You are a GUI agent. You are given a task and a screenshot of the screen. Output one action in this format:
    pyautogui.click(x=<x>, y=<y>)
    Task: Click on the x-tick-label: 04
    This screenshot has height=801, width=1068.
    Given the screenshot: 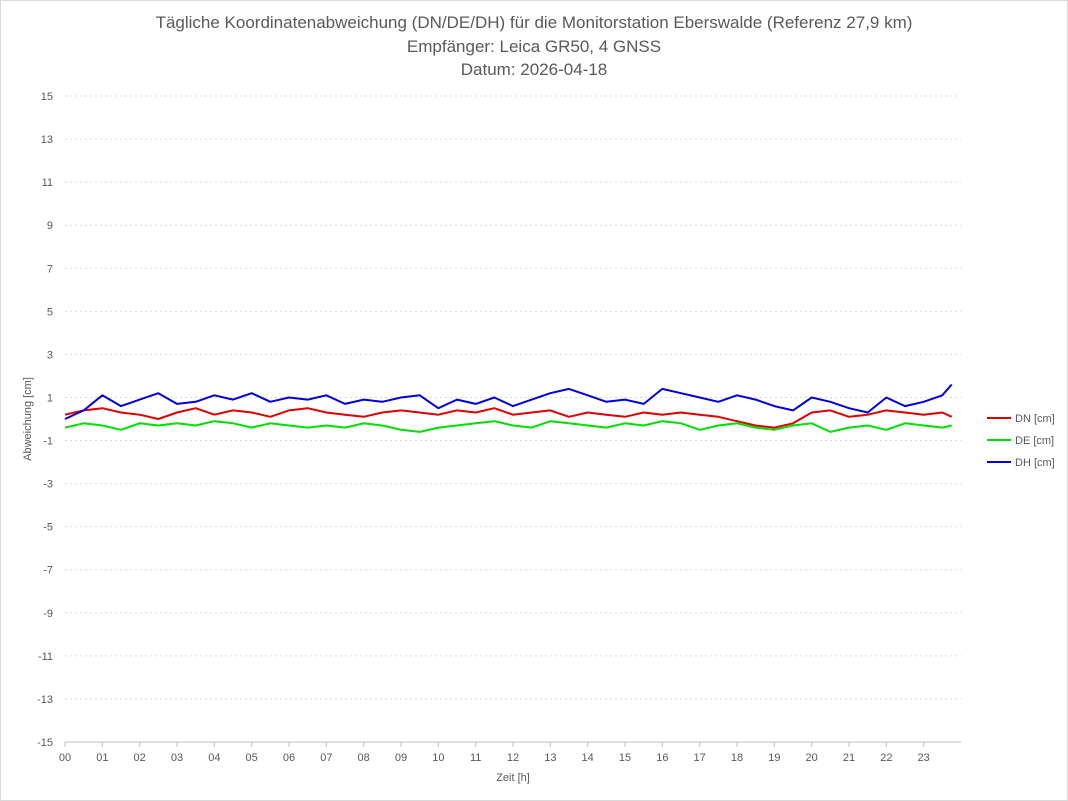 What is the action you would take?
    pyautogui.click(x=214, y=758)
    